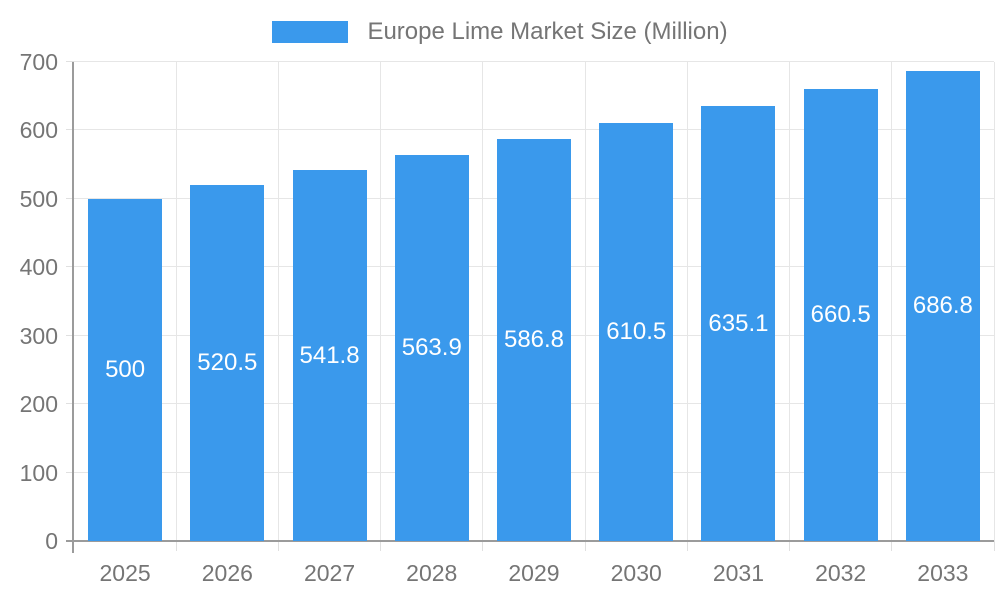 The height and width of the screenshot is (600, 1000). Describe the element at coordinates (38, 130) in the screenshot. I see `y-axis-tick-label: 600` at that location.